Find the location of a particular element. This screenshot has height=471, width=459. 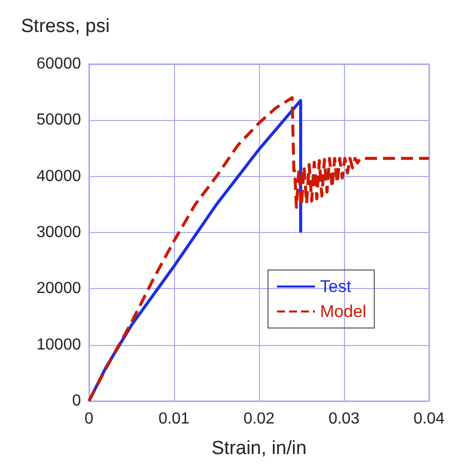

x-tick-label: 0.02 is located at coordinates (259, 419).